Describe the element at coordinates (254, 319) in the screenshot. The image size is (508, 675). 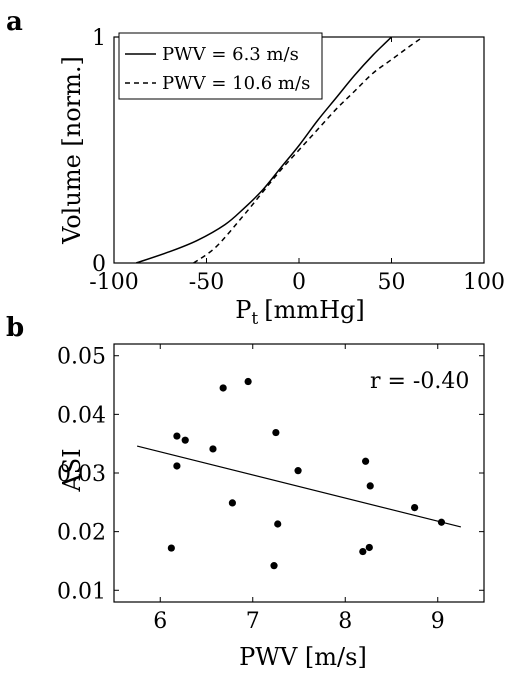
I see `panel-a-xlabel-sub: t` at that location.